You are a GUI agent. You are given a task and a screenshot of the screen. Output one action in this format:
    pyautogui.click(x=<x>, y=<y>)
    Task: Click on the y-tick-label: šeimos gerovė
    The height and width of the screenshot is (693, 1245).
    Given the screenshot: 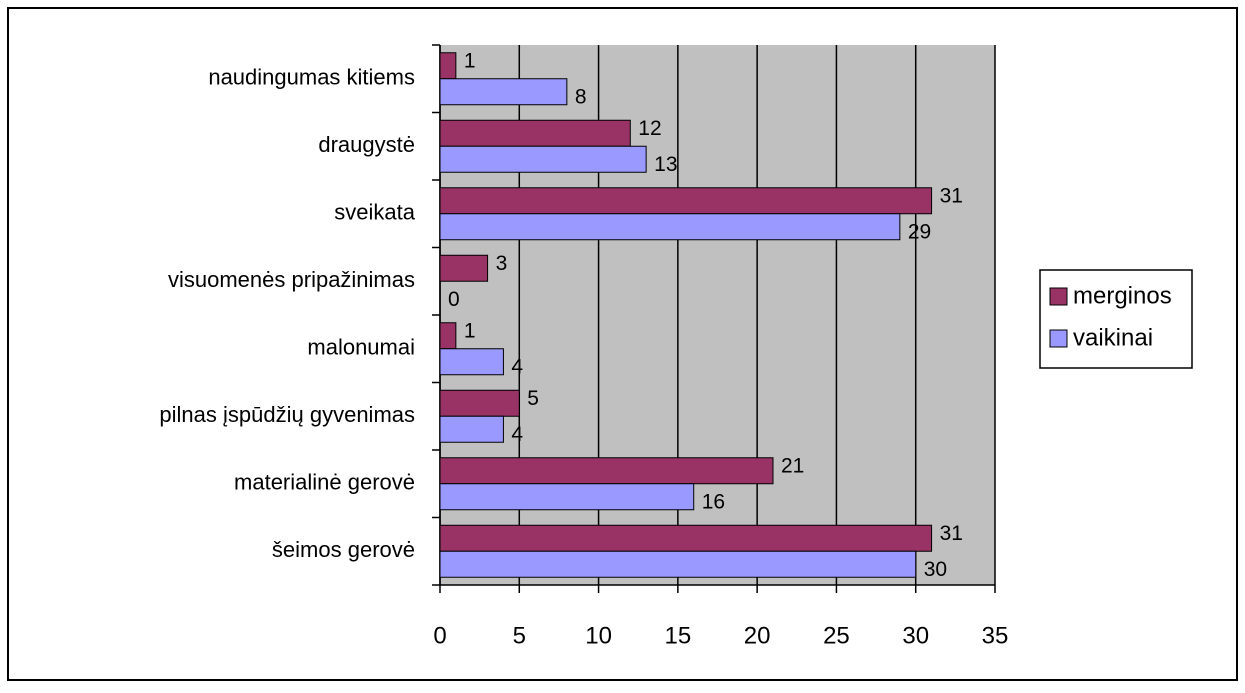 What is the action you would take?
    pyautogui.click(x=343, y=549)
    